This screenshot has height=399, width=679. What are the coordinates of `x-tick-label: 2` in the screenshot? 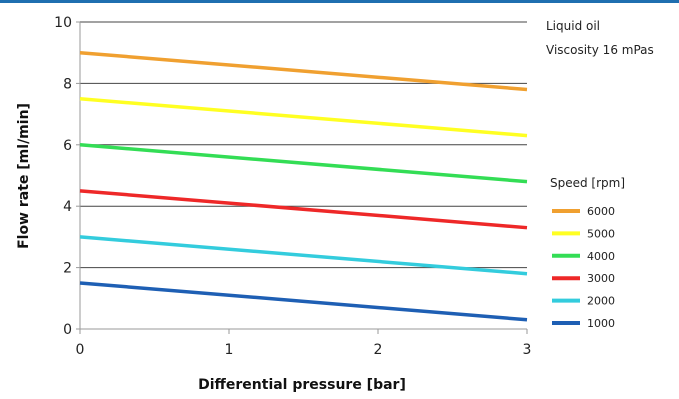 It's located at (378, 350).